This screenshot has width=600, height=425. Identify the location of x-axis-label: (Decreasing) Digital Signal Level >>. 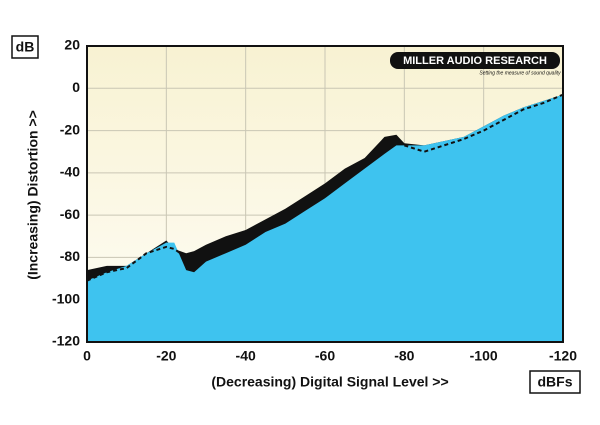
(329, 382).